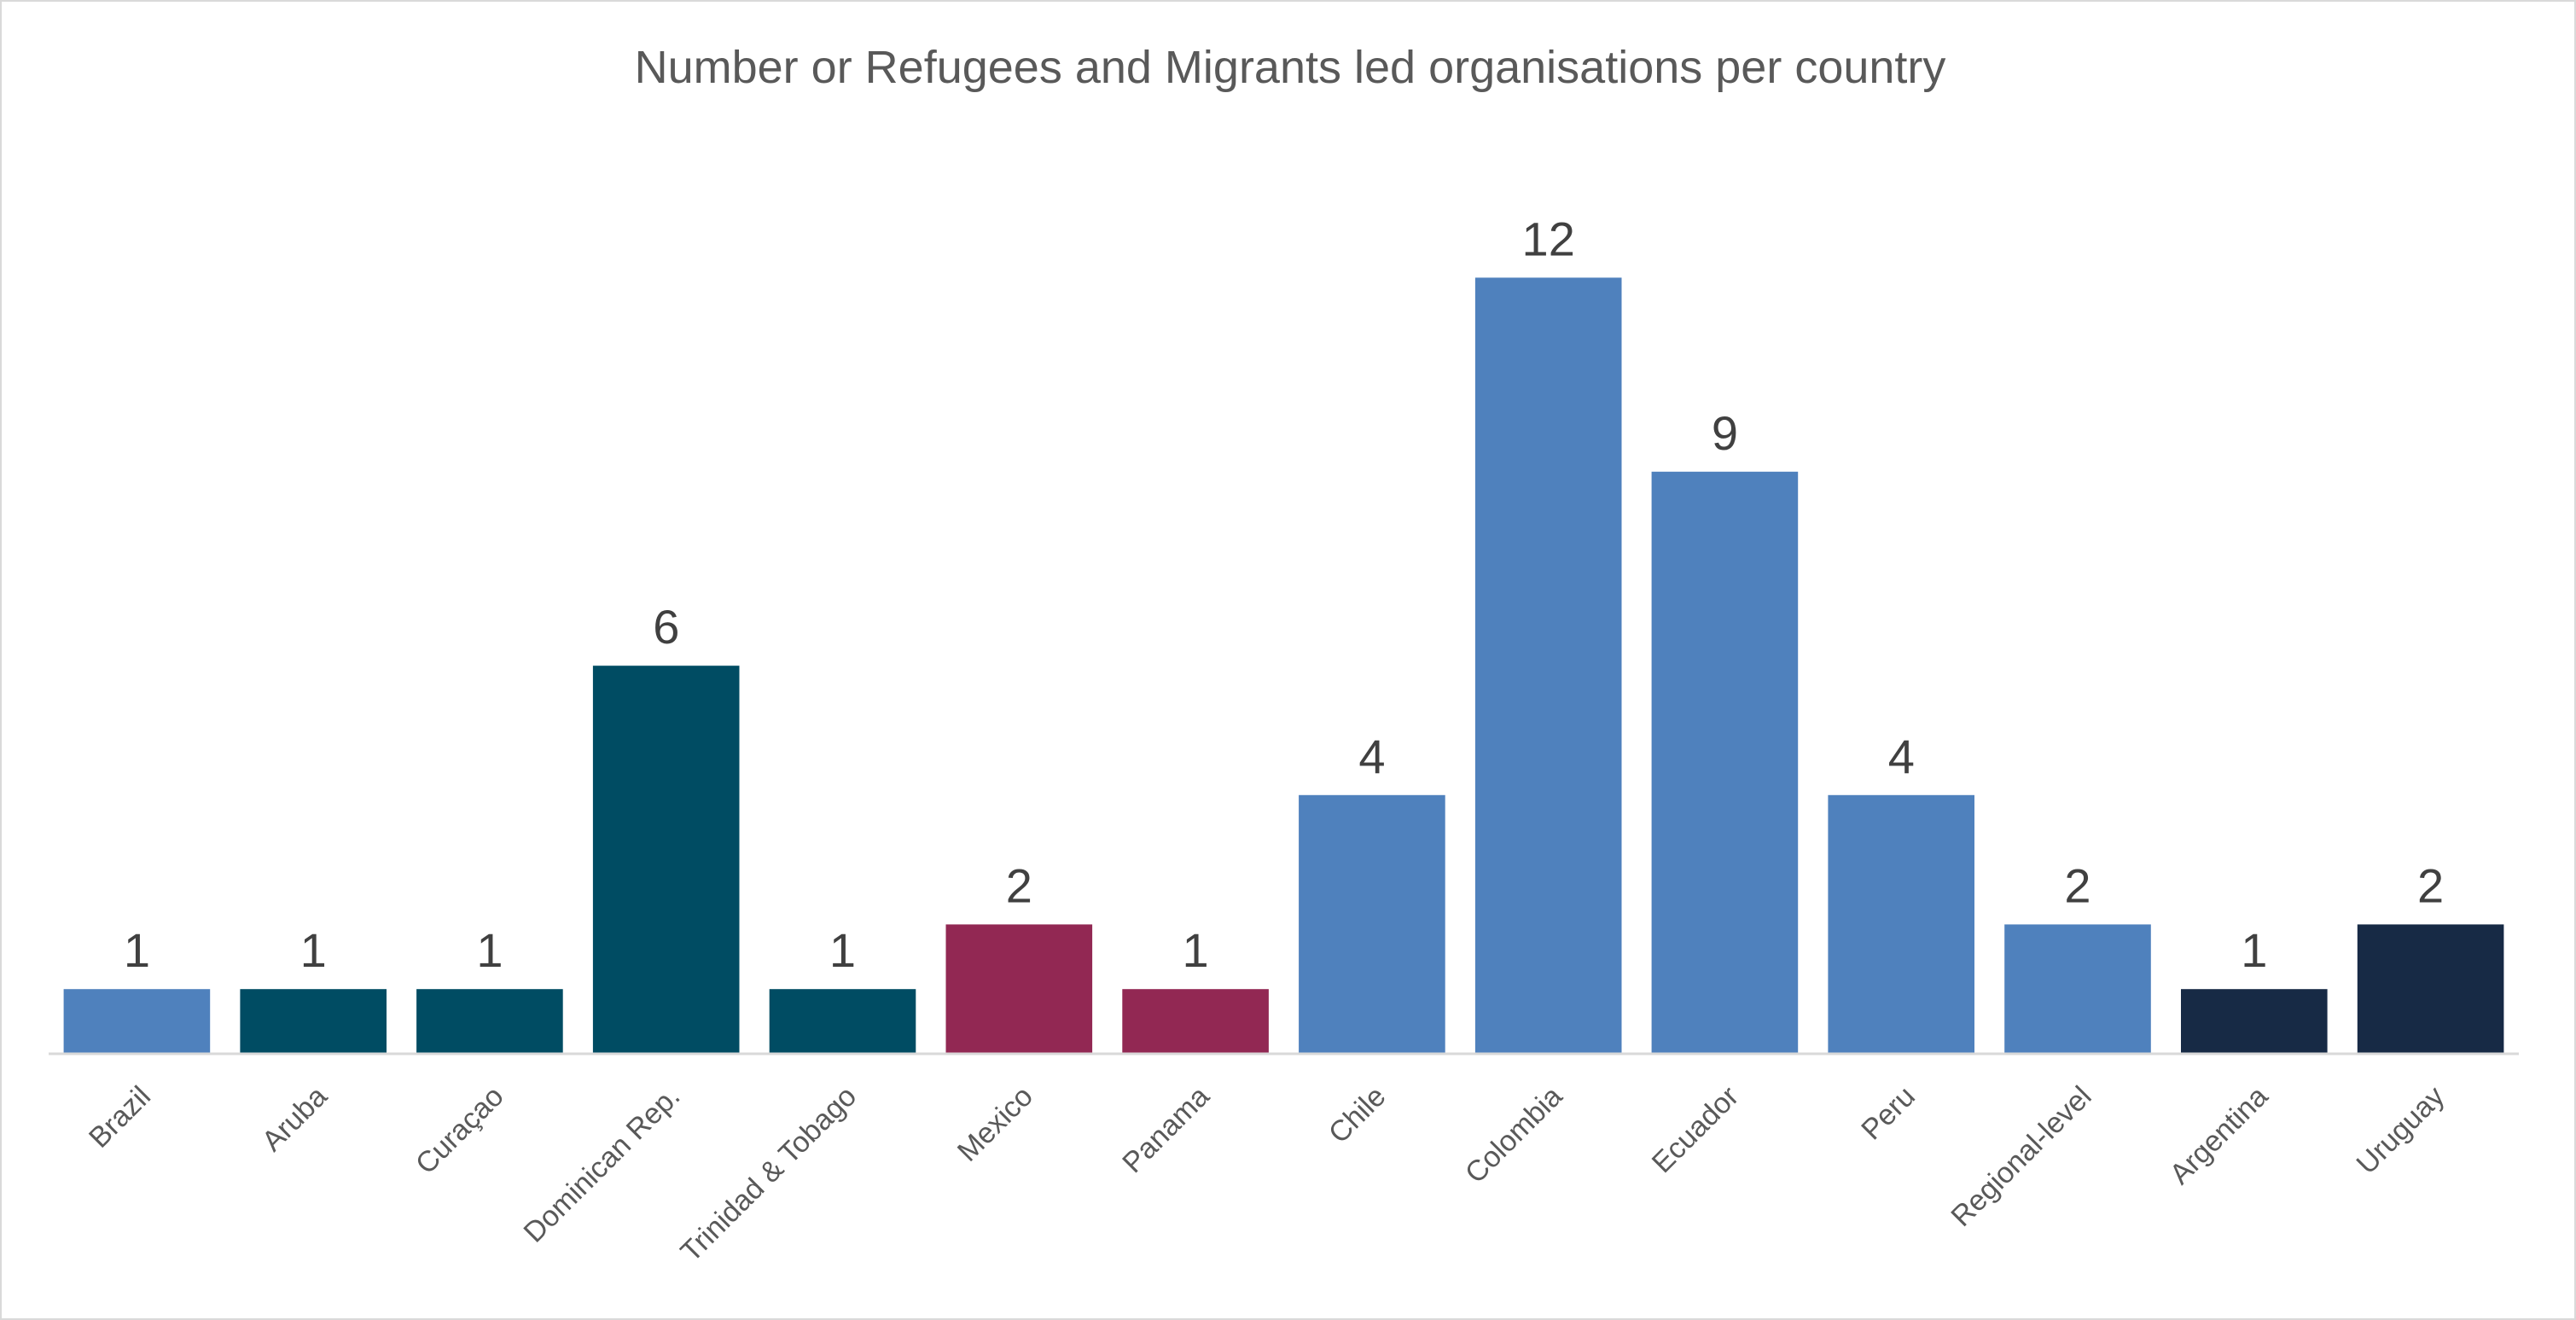 The height and width of the screenshot is (1320, 2576). Describe the element at coordinates (1888, 1113) in the screenshot. I see `x-tick-label-peru: Peru` at that location.